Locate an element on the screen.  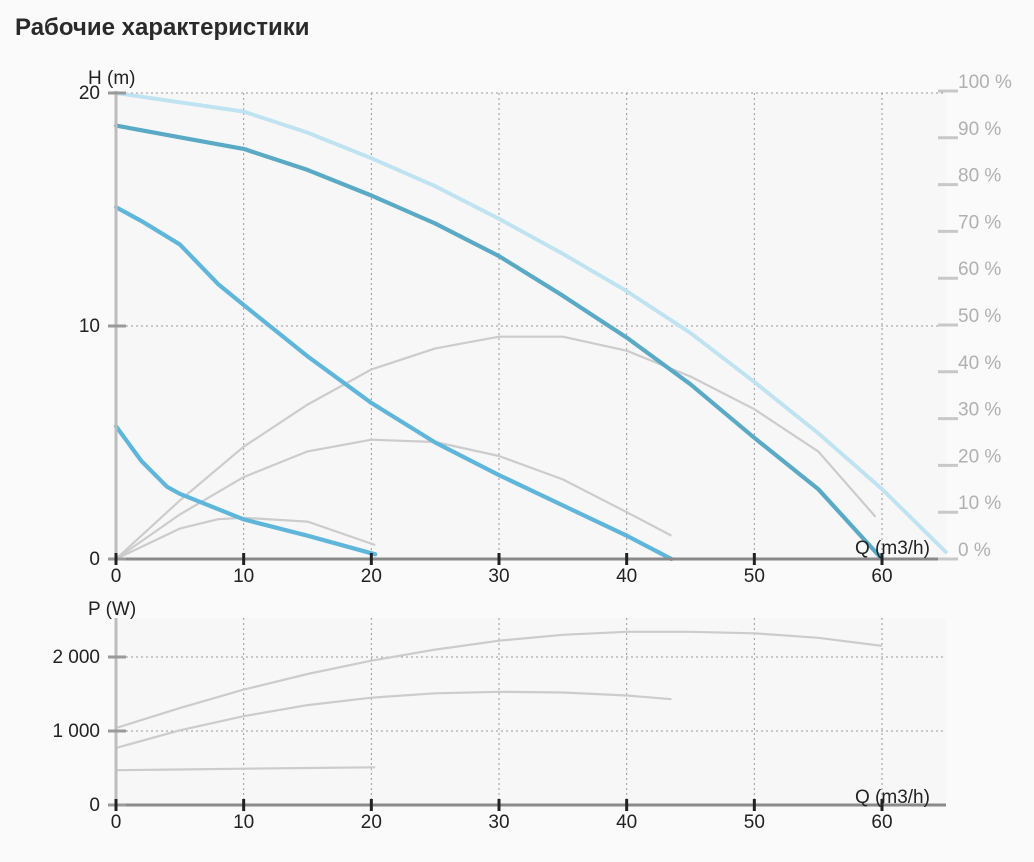
right-tick-label: 10 % is located at coordinates (979, 503).